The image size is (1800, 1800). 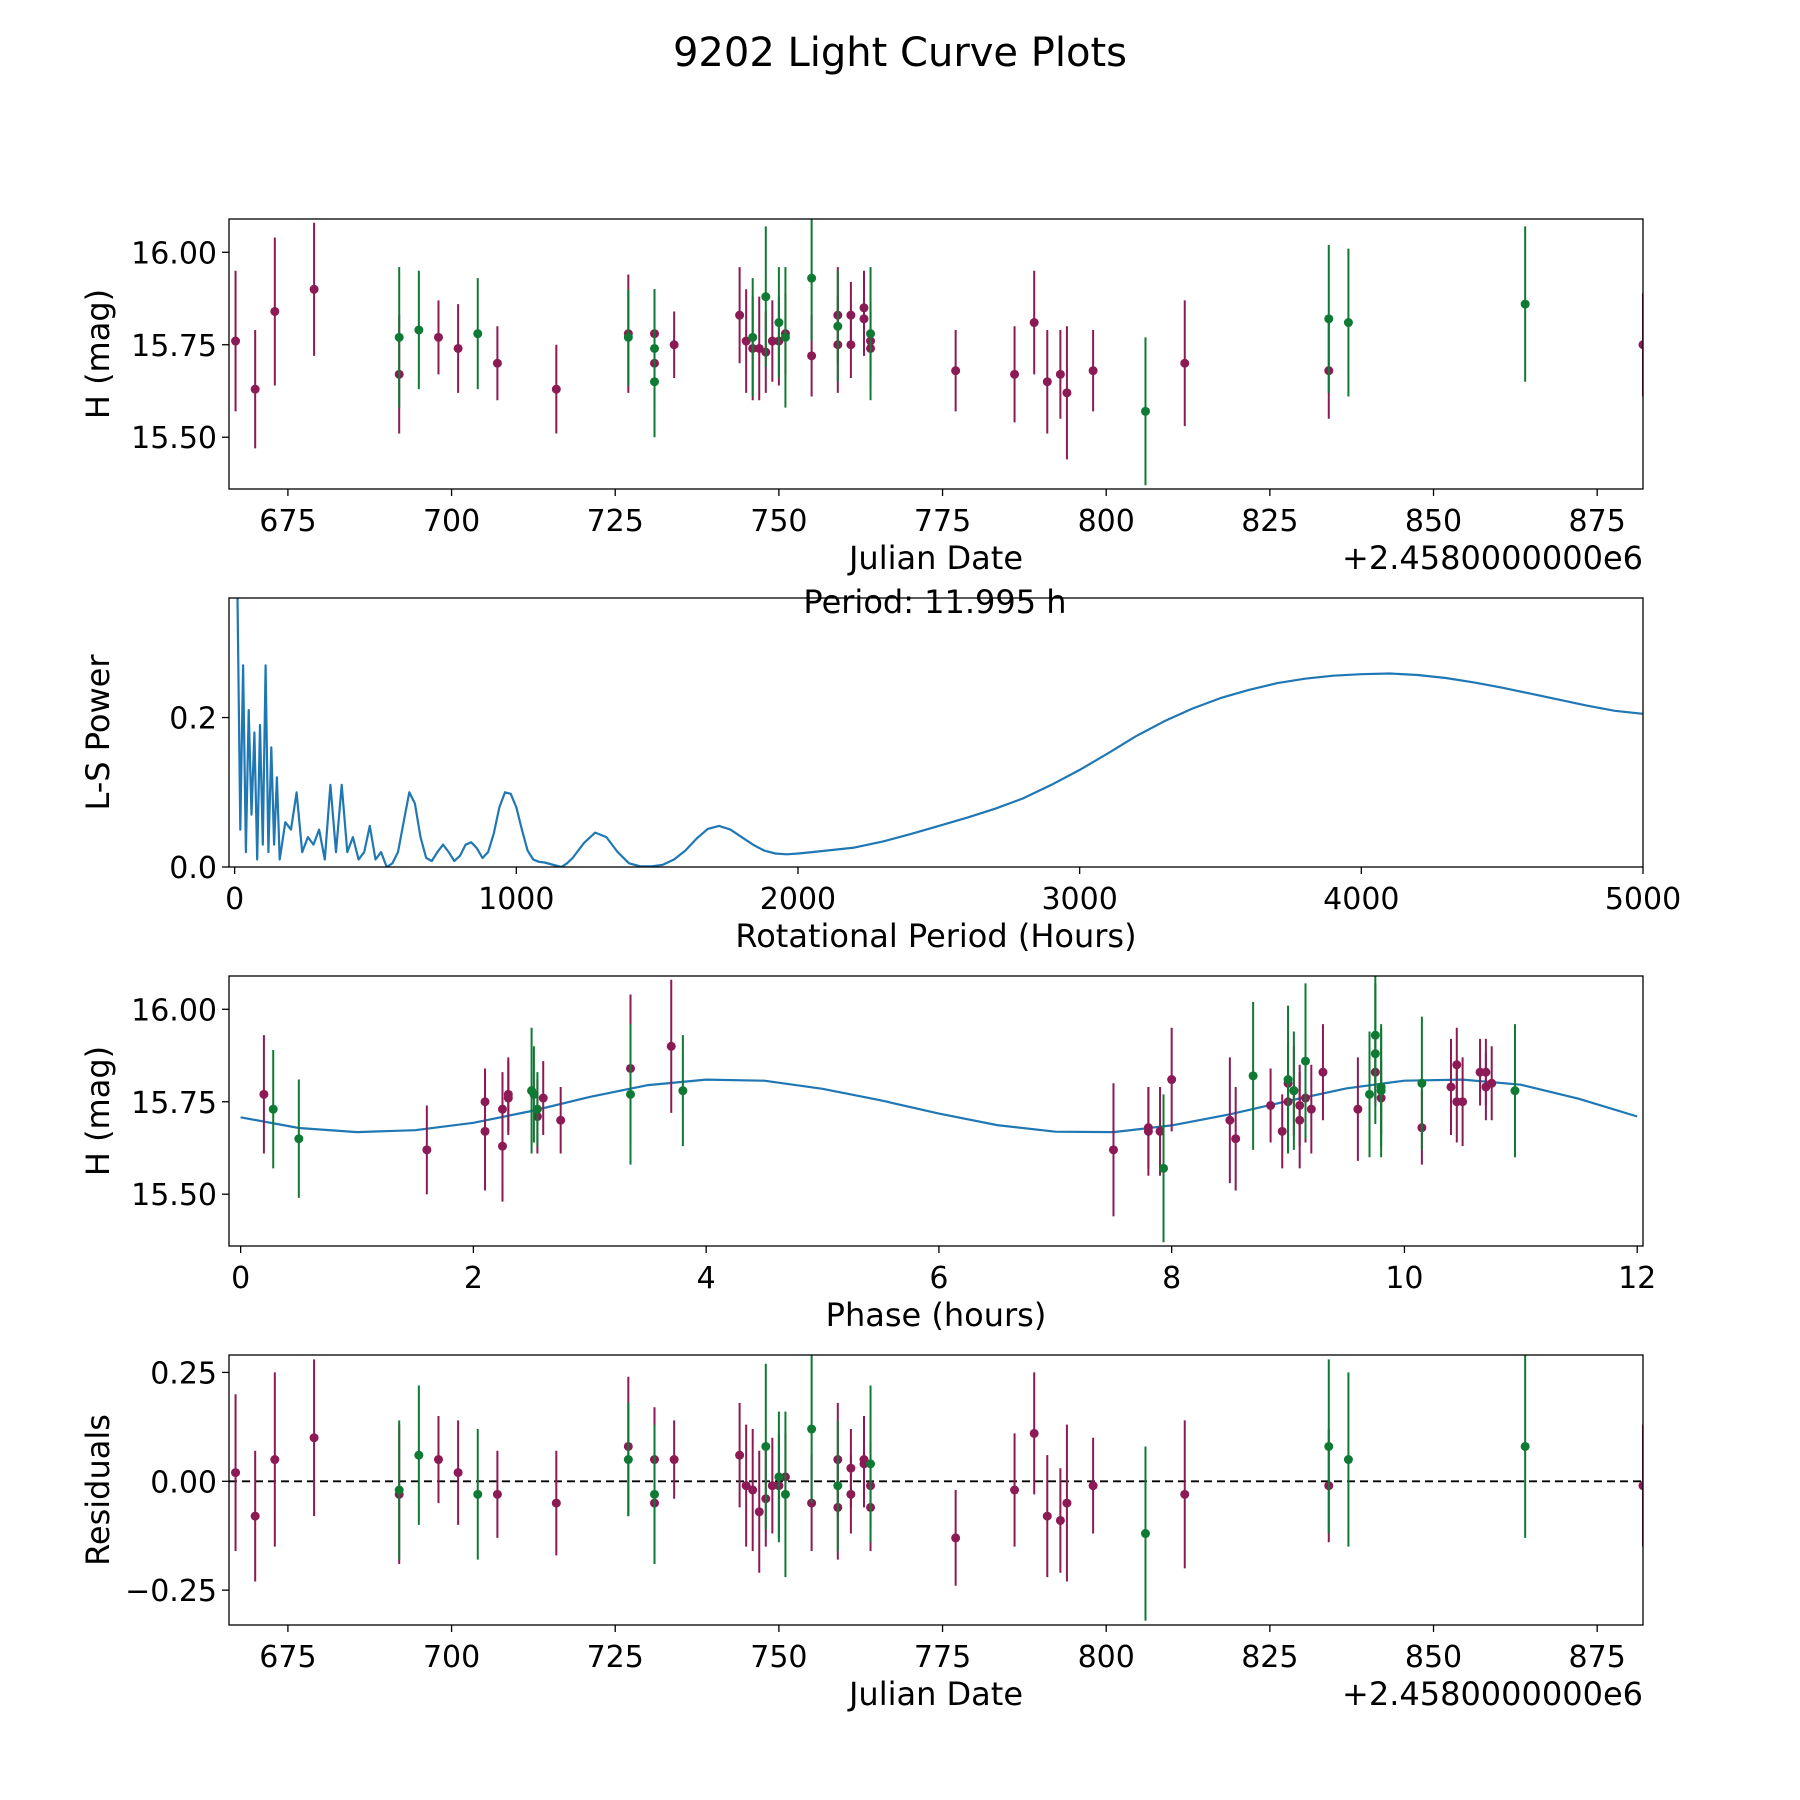 I want to click on y-tick-label: 15.75, so click(x=174, y=1103).